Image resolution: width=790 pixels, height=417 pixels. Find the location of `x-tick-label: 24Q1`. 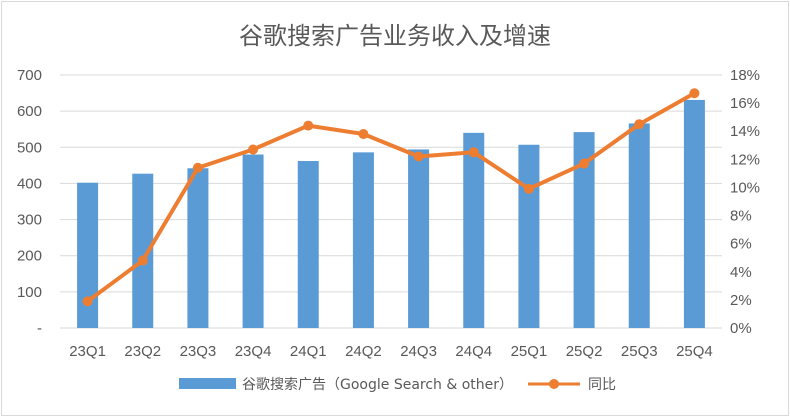

x-tick-label: 24Q1 is located at coordinates (308, 351).